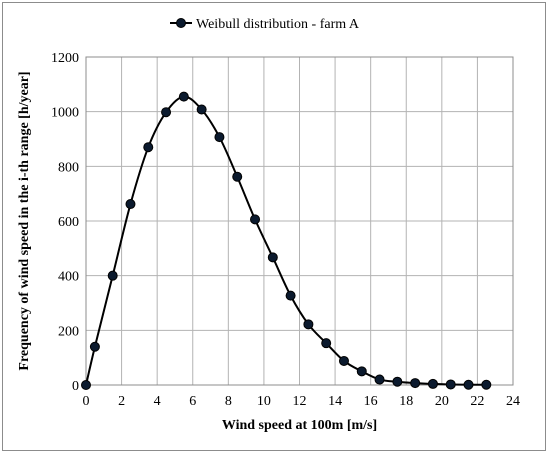 The height and width of the screenshot is (455, 550). What do you see at coordinates (371, 401) in the screenshot?
I see `x-tick-label: 16` at bounding box center [371, 401].